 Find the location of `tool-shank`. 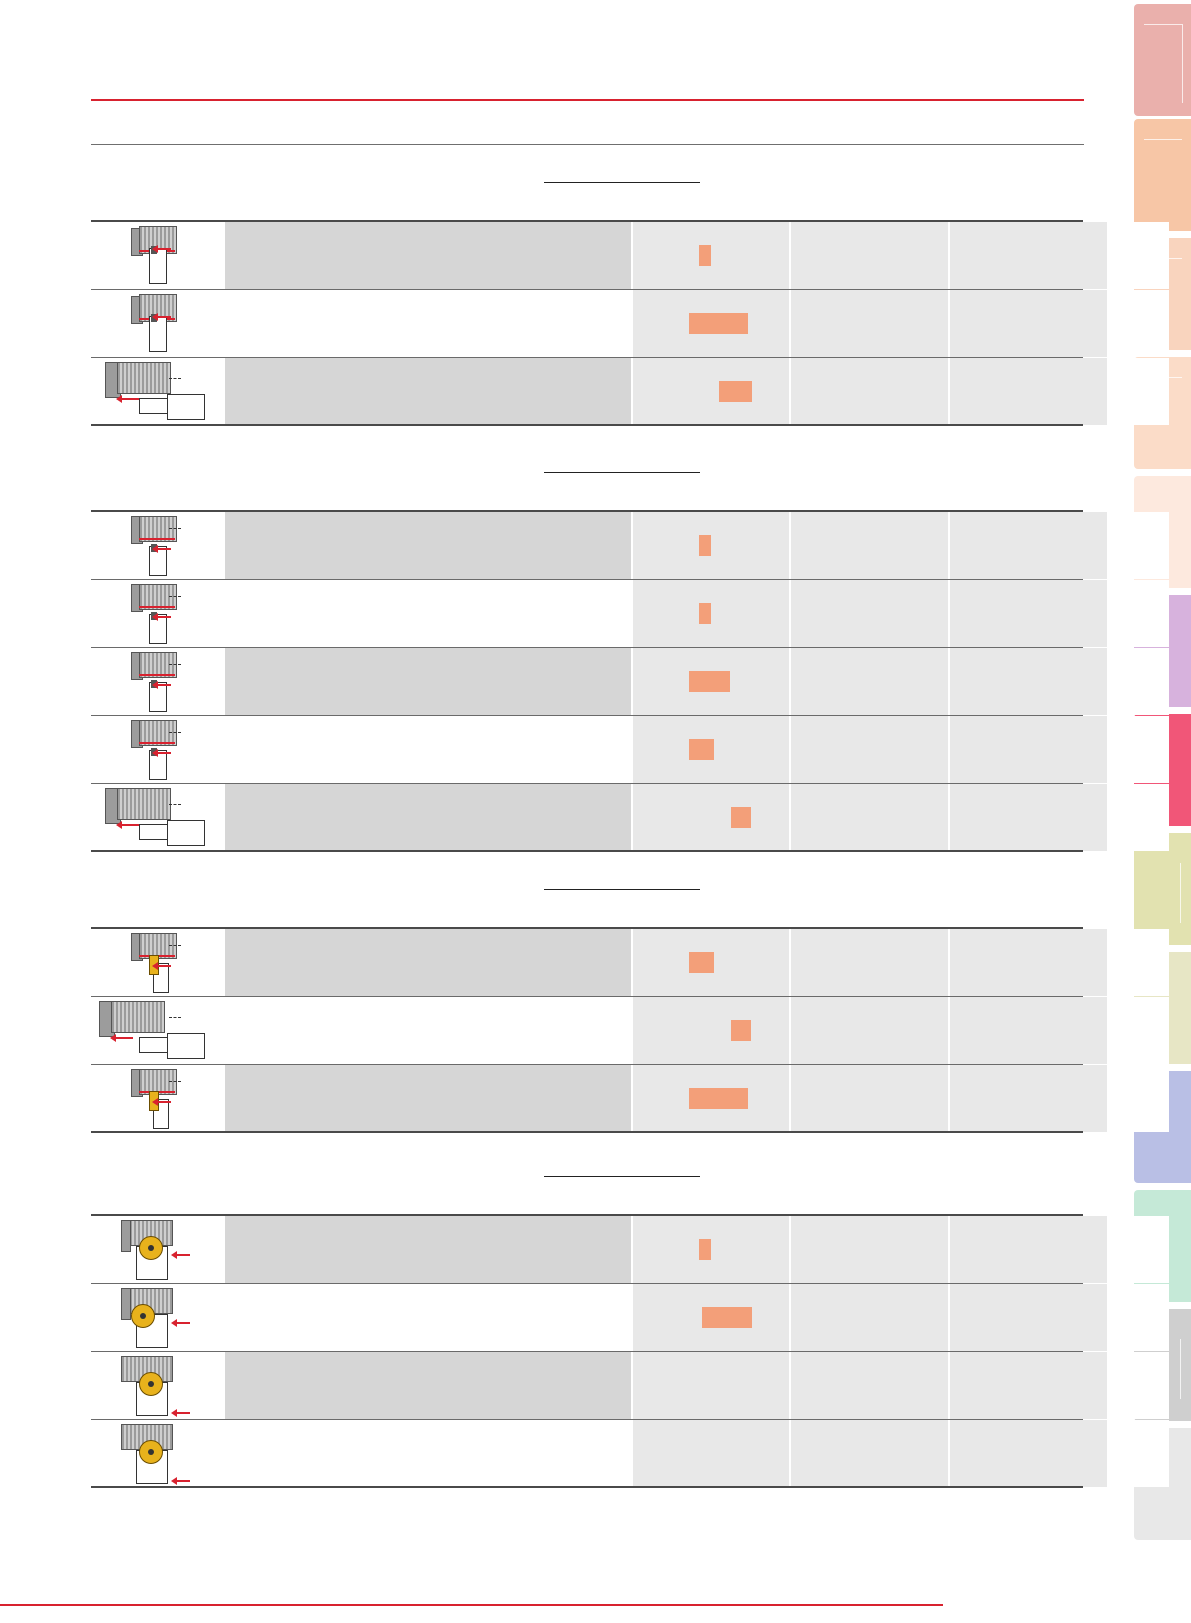

tool-shank is located at coordinates (186, 1046).